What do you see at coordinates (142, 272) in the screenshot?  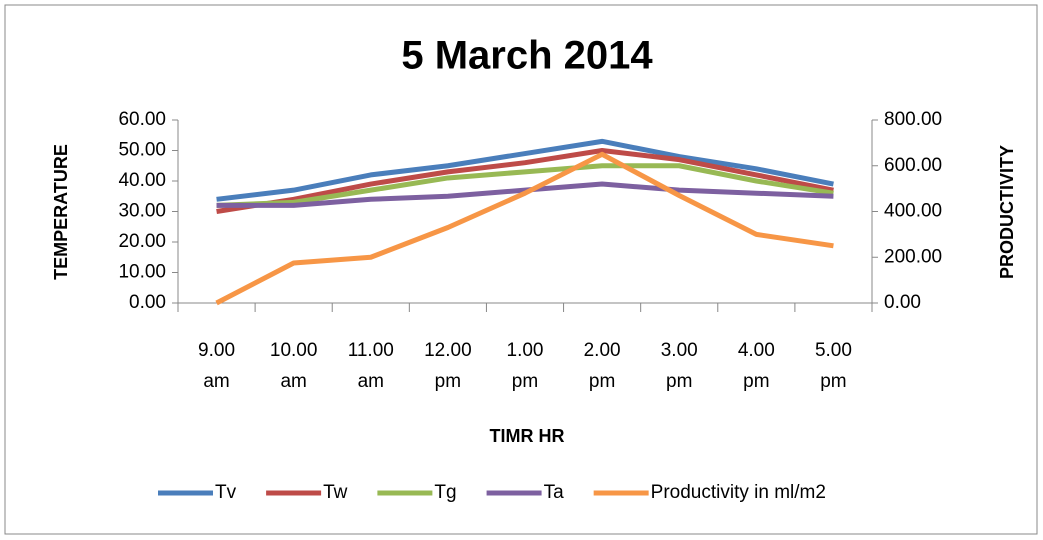 I see `y-tick-label: 10.00` at bounding box center [142, 272].